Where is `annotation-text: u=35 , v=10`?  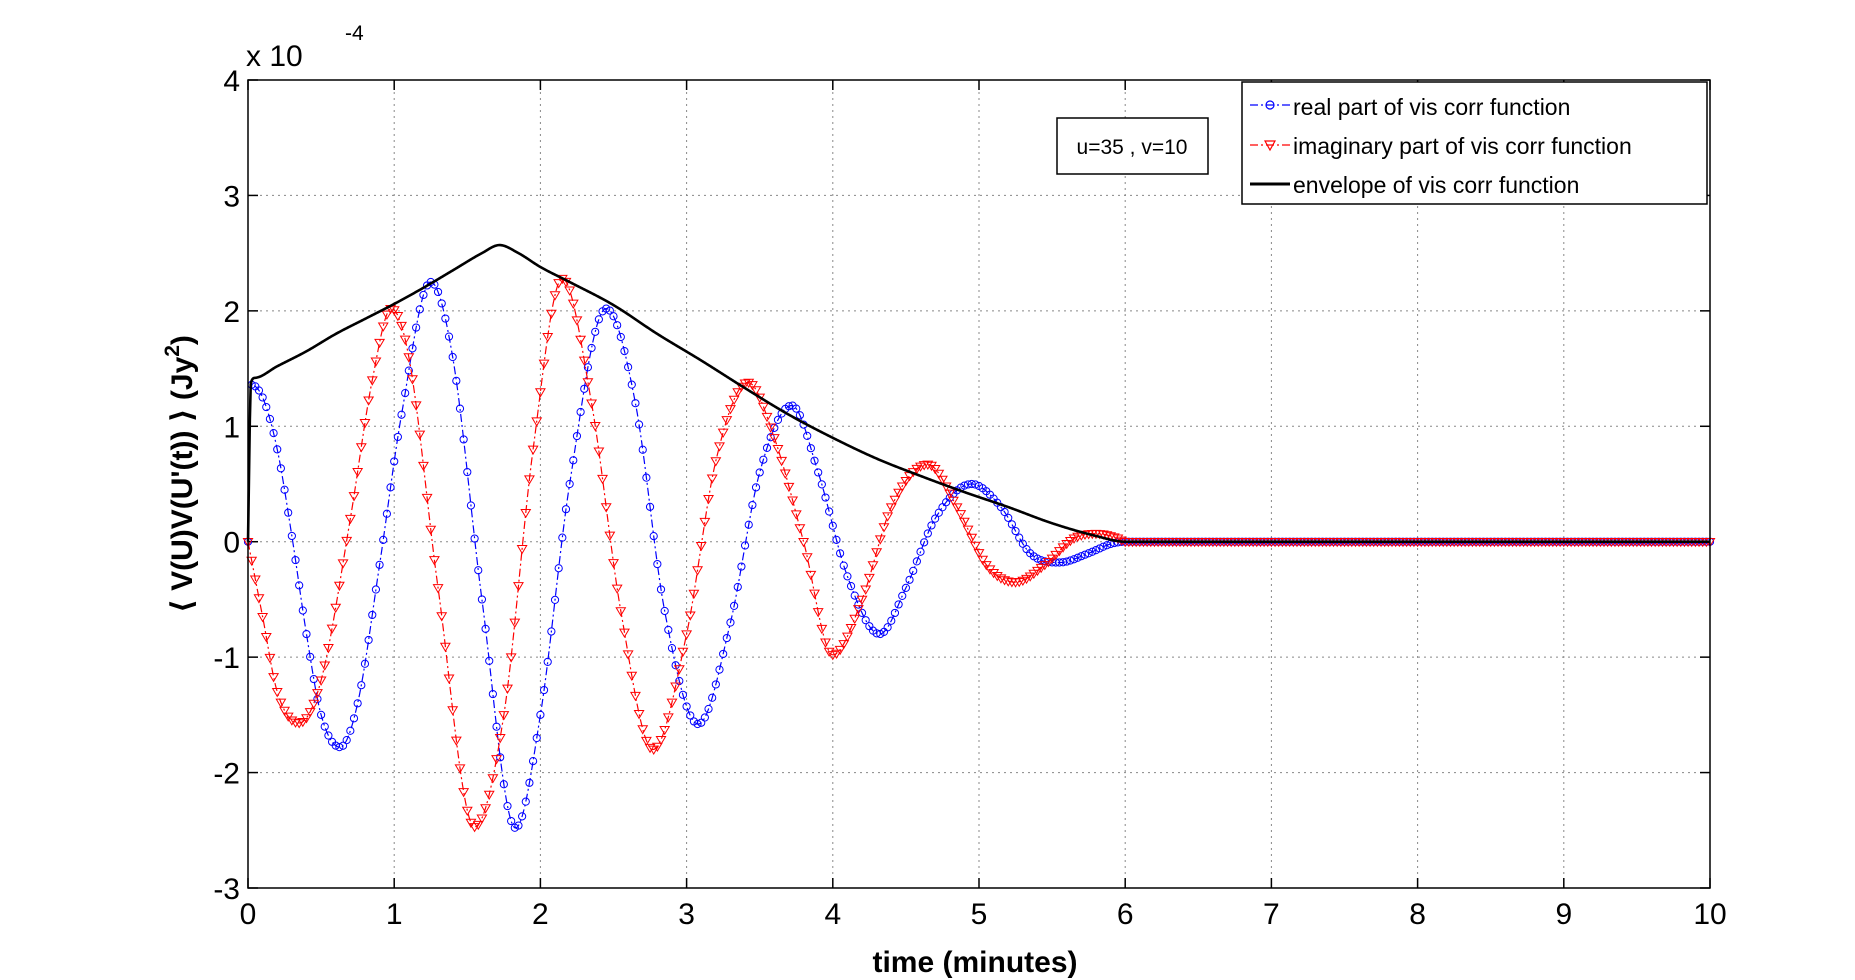 annotation-text: u=35 , v=10 is located at coordinates (1132, 147).